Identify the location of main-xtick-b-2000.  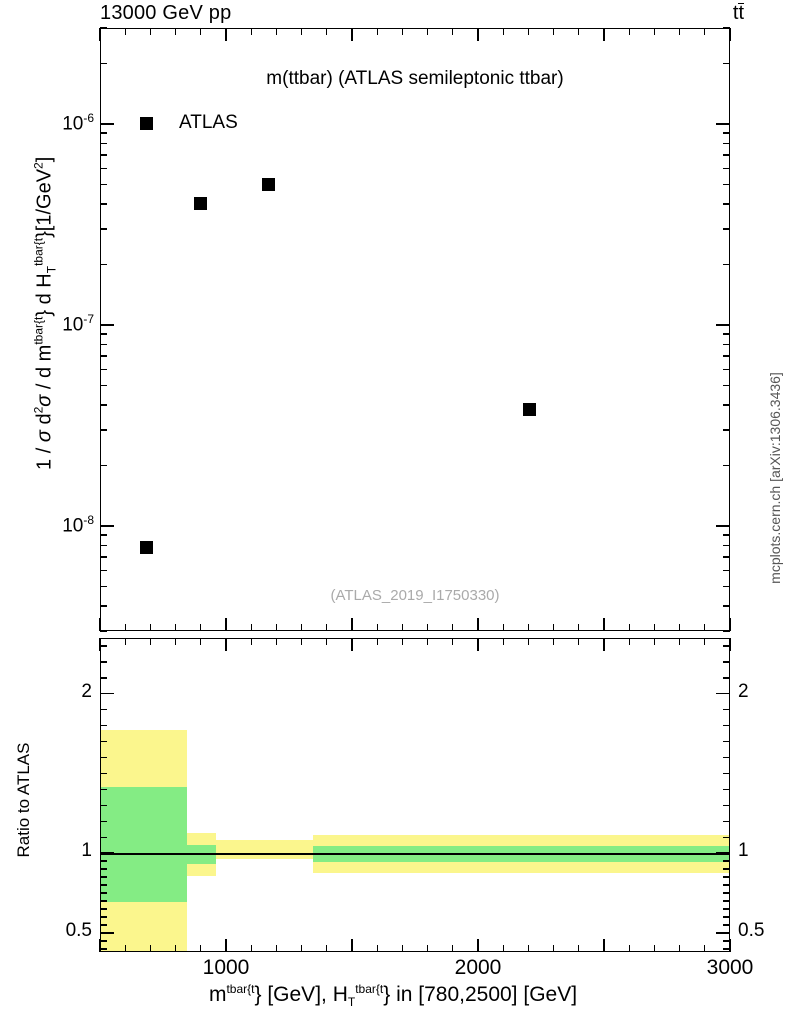
(478, 624).